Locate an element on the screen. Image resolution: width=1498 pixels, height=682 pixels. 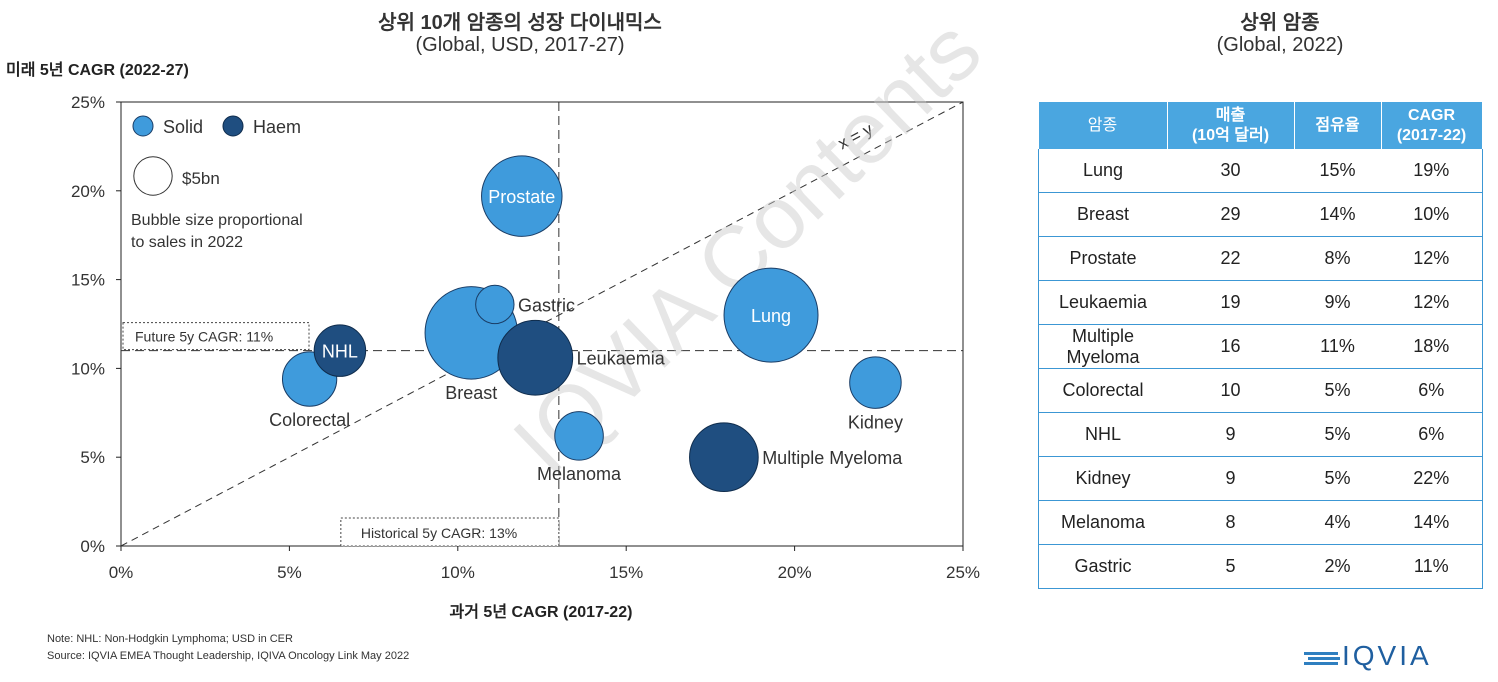
bubble-nhl is located at coordinates (340, 350).